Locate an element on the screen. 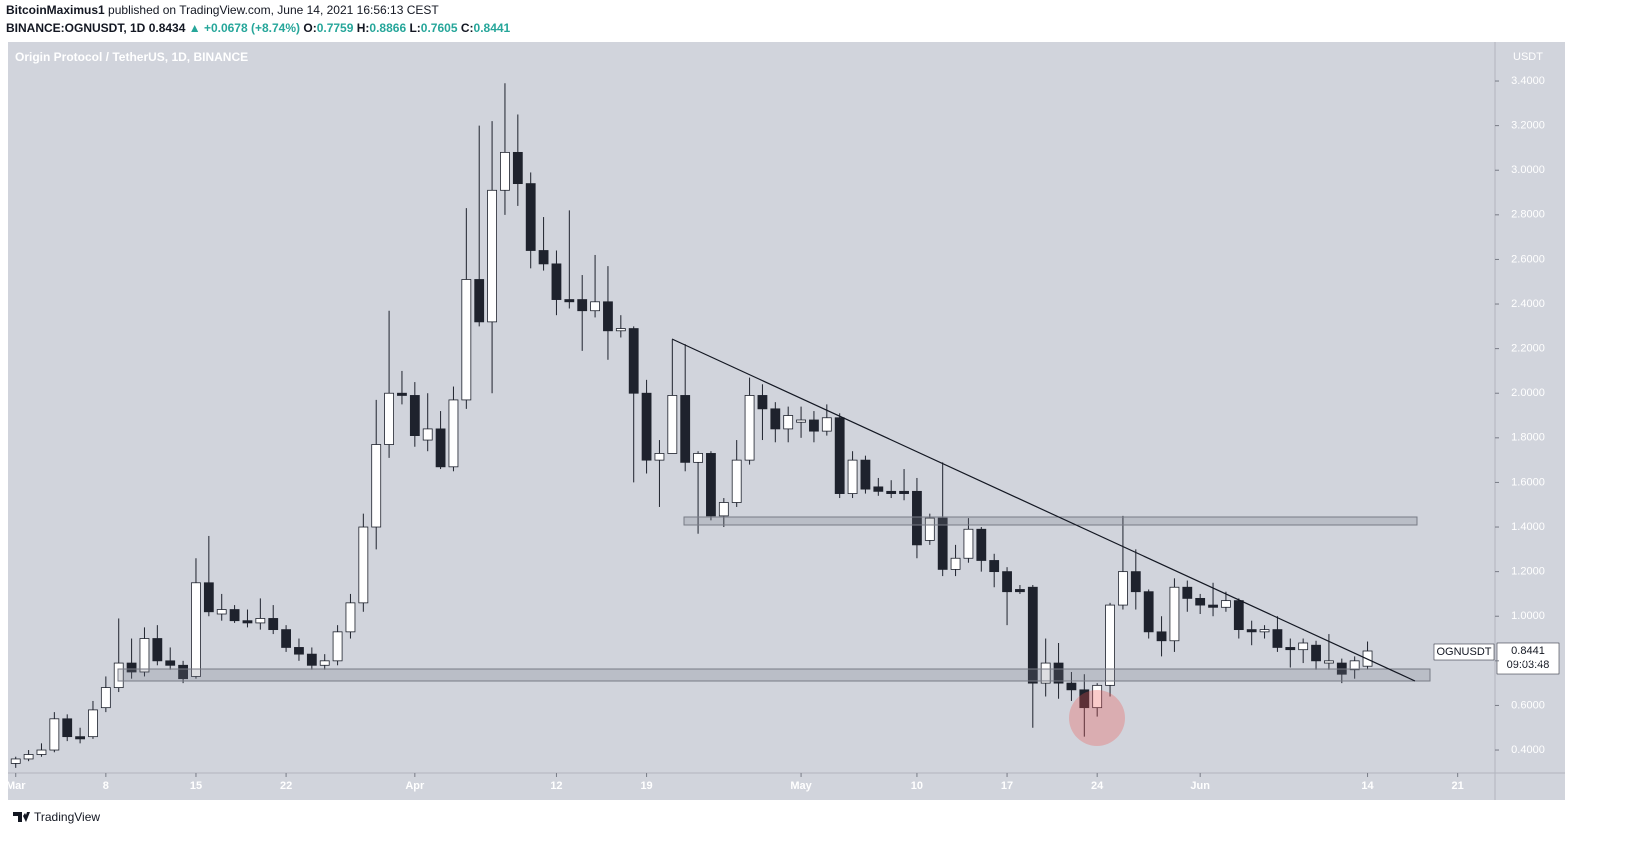 Image resolution: width=1627 pixels, height=867 pixels. brand-text: TradingView is located at coordinates (67, 817).